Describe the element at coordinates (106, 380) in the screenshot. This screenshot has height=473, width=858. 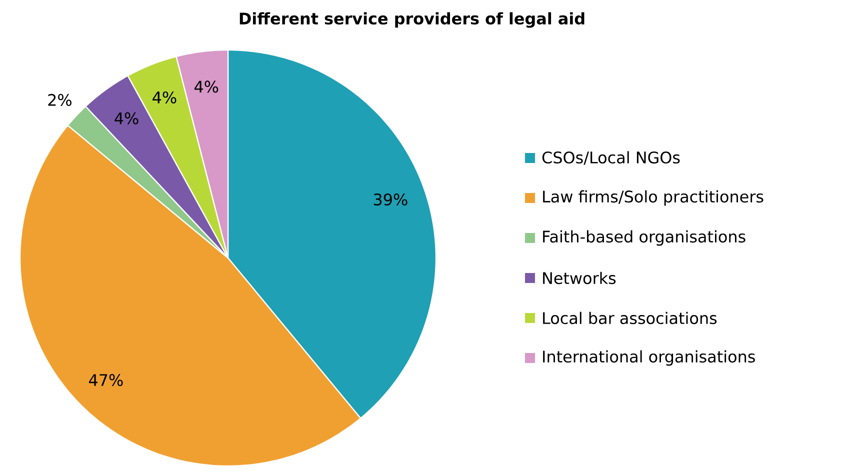
I see `data-label: 47%` at that location.